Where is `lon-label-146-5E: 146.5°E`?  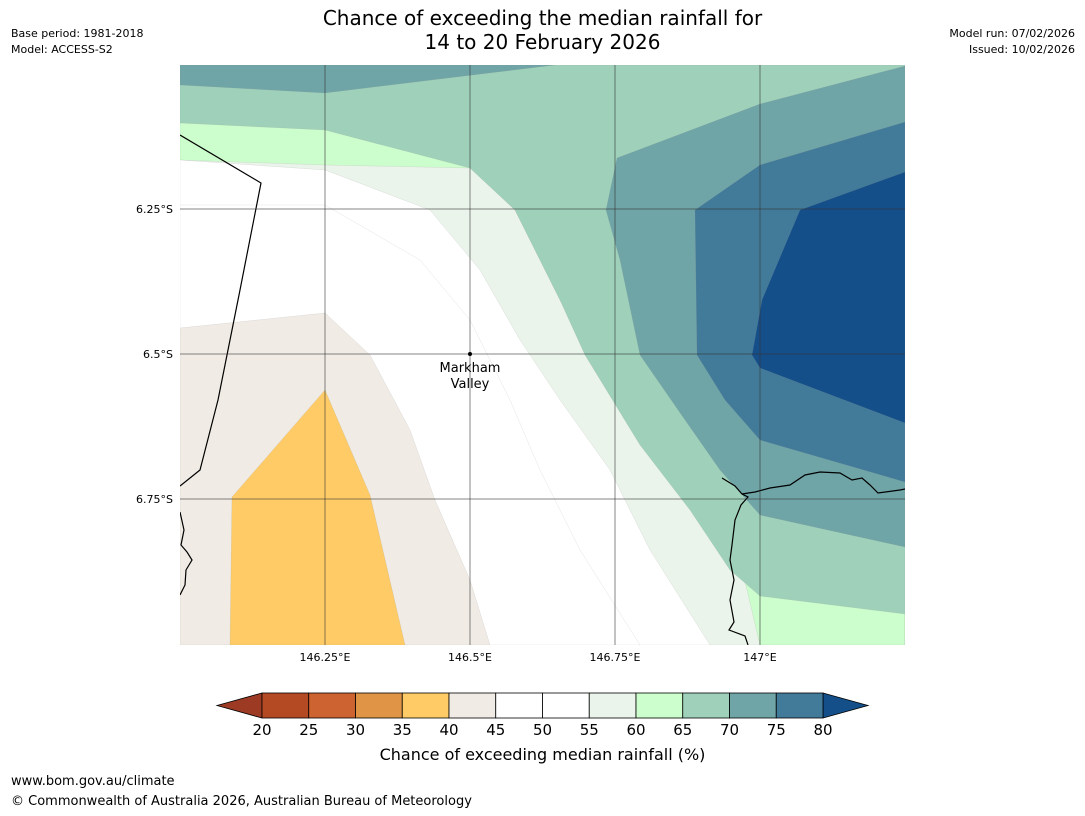
lon-label-146-5E: 146.5°E is located at coordinates (470, 657).